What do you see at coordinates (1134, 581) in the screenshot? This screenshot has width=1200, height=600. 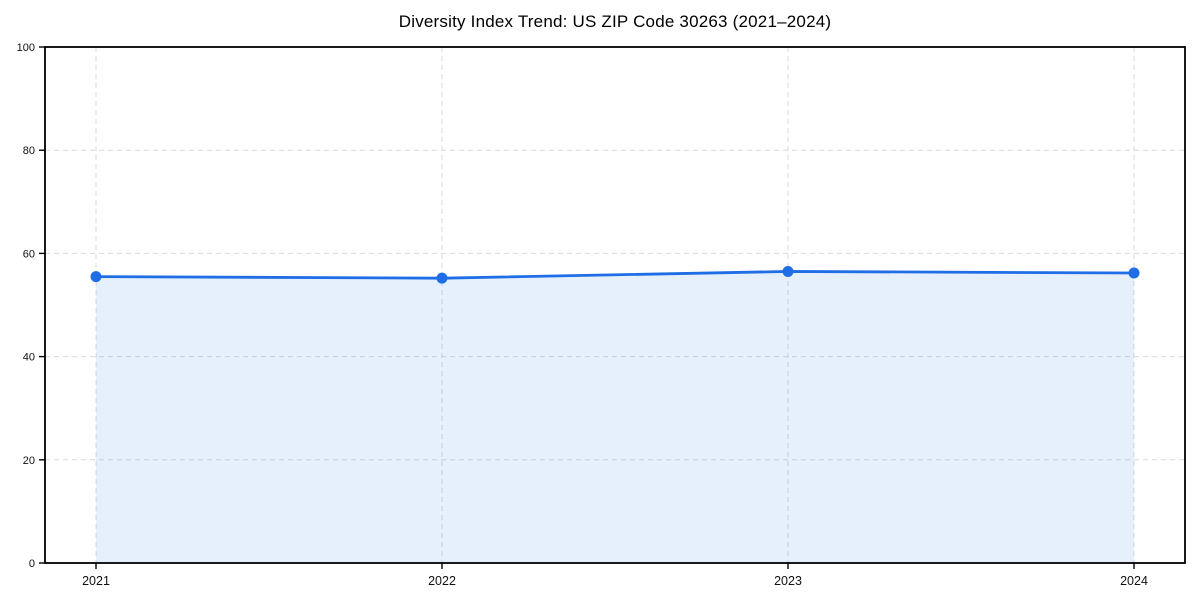 I see `x-tick-label: 2024` at bounding box center [1134, 581].